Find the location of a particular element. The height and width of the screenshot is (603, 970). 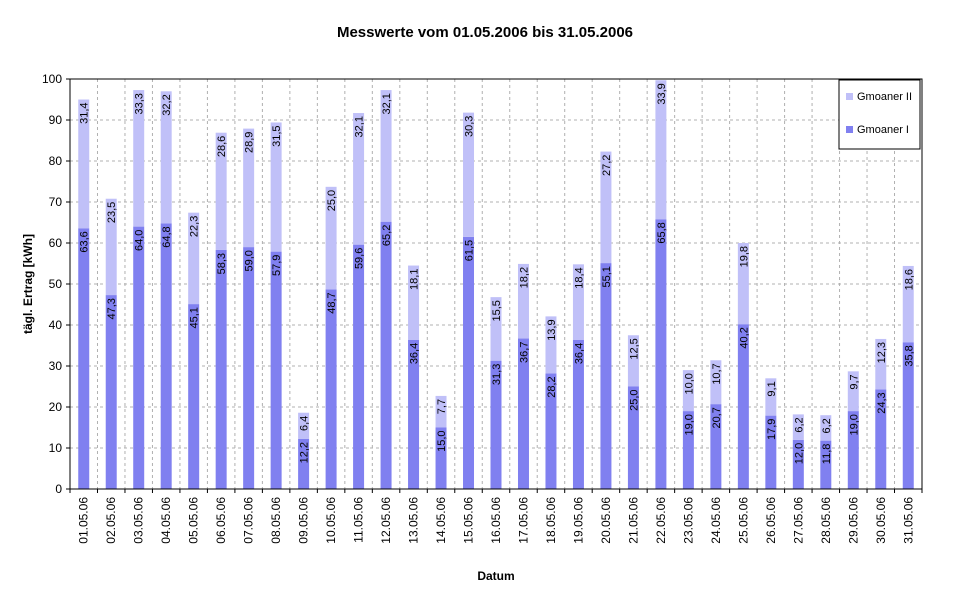

x-tick-label: 25.05.06 is located at coordinates (743, 520).